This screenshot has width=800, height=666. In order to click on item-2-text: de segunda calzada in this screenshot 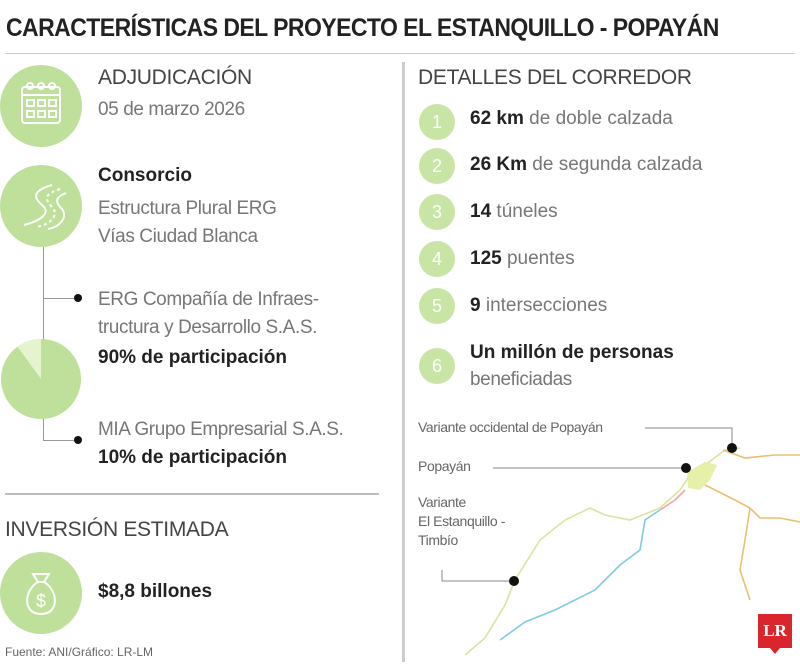, I will do `click(615, 164)`.